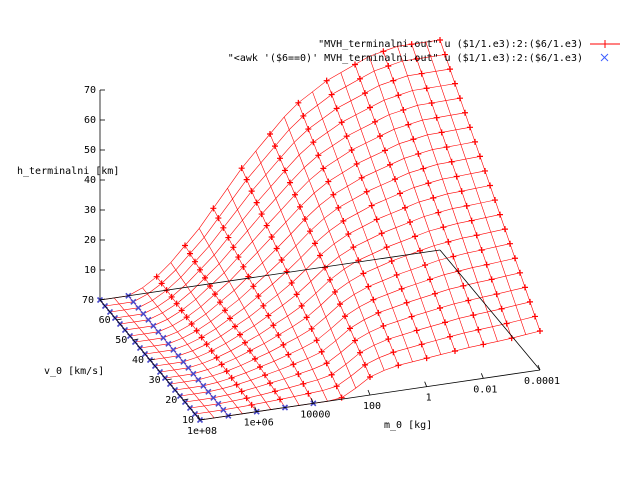  I want to click on v-axis-label: v_0 [km/s], so click(74, 371).